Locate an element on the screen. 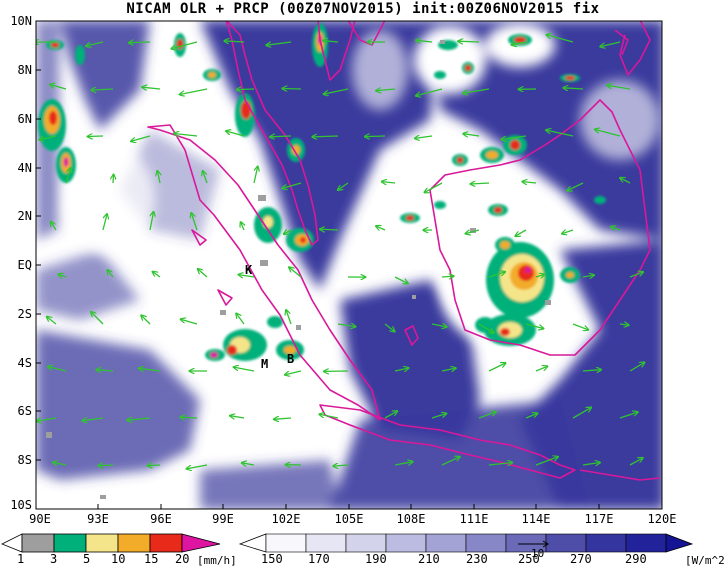 The height and width of the screenshot is (571, 726). reference-vector-label: 10 is located at coordinates (538, 553).